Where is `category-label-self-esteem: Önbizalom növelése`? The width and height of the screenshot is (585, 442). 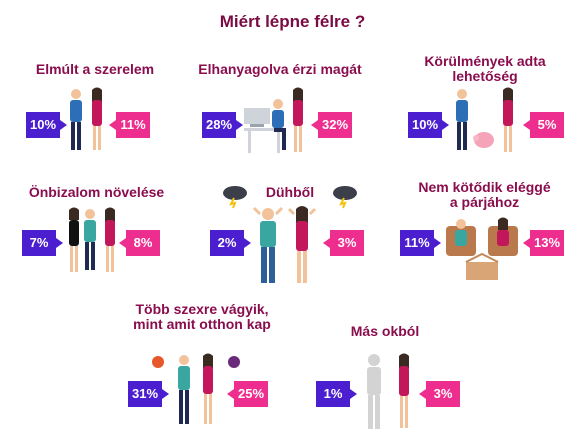 category-label-self-esteem: Önbizalom növelése is located at coordinates (96, 192).